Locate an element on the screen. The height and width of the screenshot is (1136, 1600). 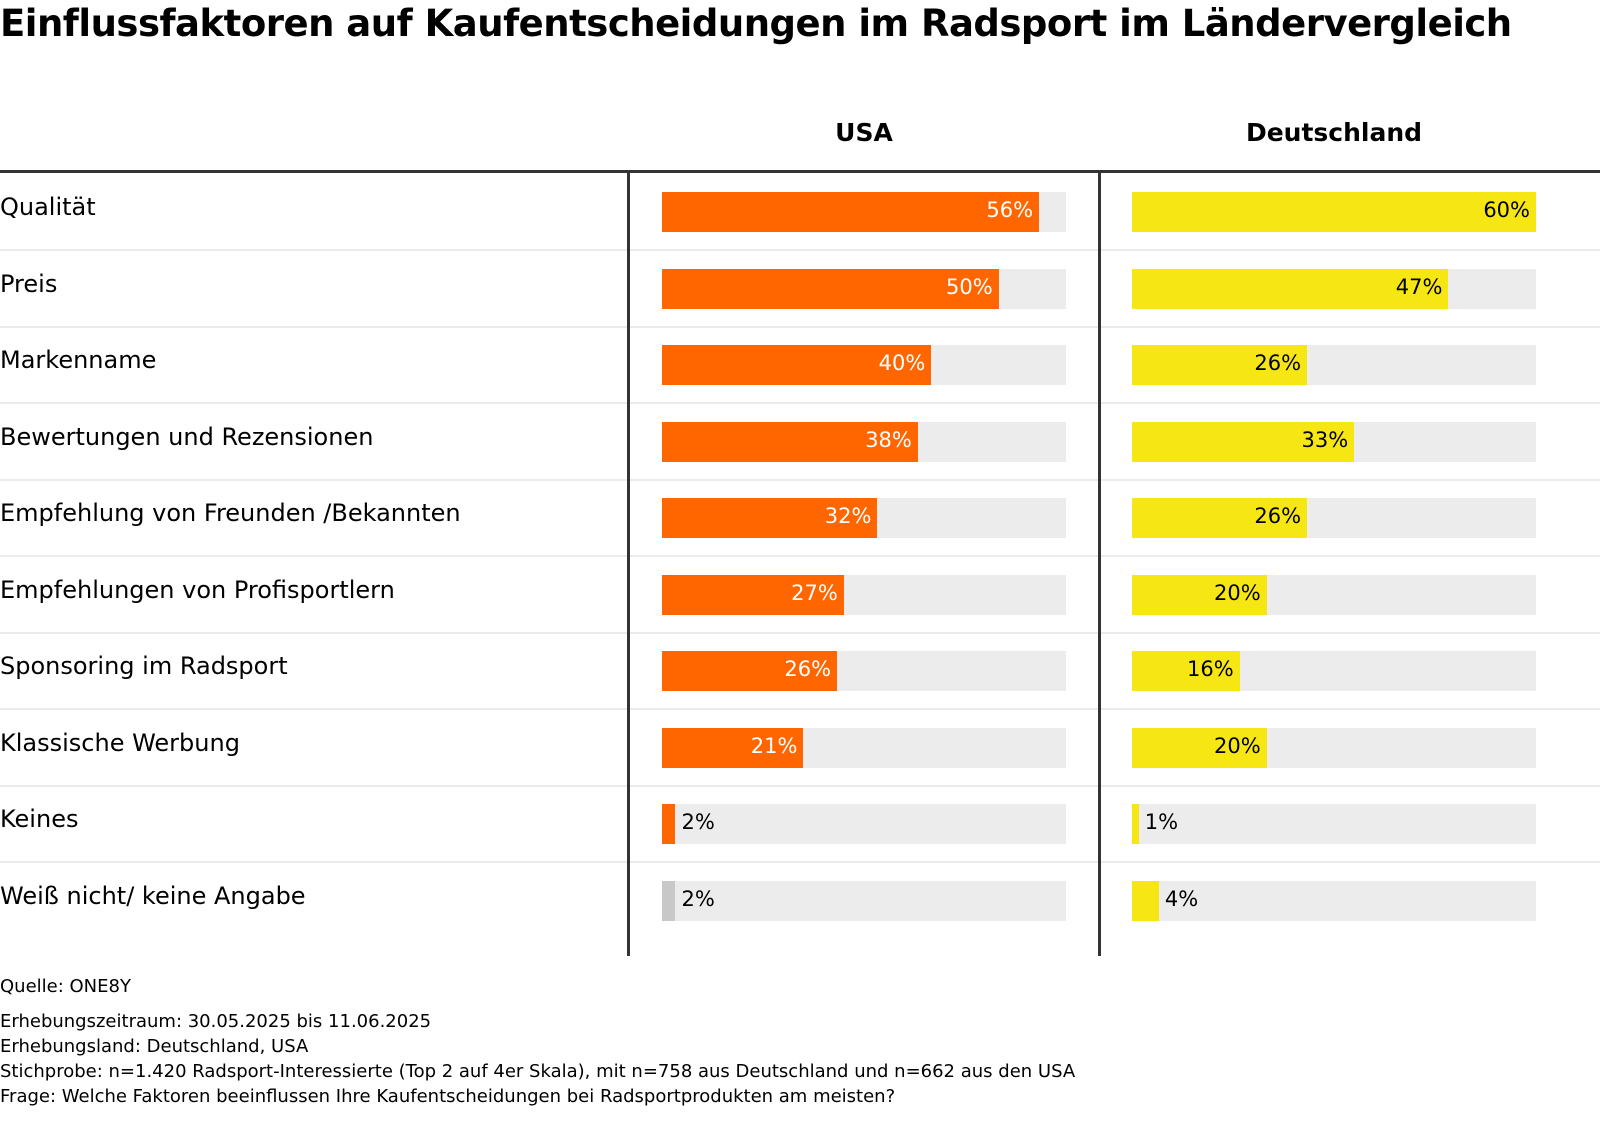
table-row: Markenname 40% 26% is located at coordinates (800, 365).